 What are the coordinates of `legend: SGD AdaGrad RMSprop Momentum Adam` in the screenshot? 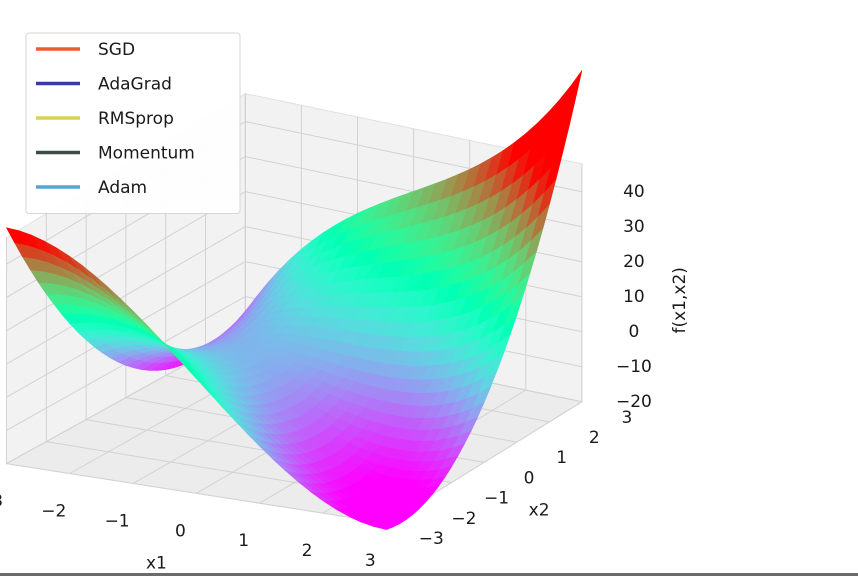 It's located at (133, 123).